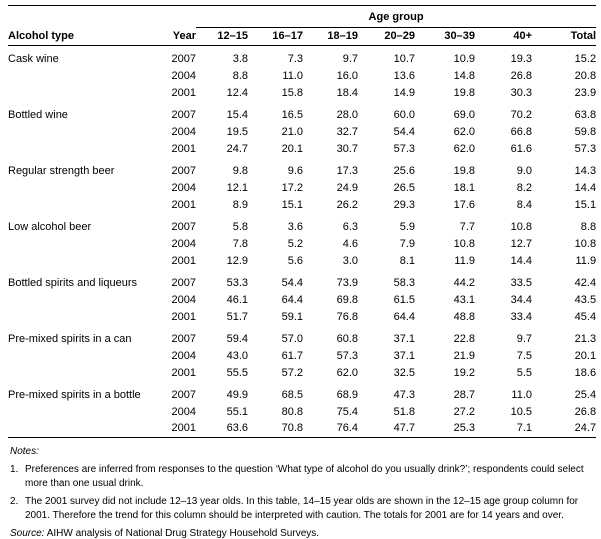 Image resolution: width=601 pixels, height=539 pixels. What do you see at coordinates (464, 355) in the screenshot?
I see `value-cell: 21.9` at bounding box center [464, 355].